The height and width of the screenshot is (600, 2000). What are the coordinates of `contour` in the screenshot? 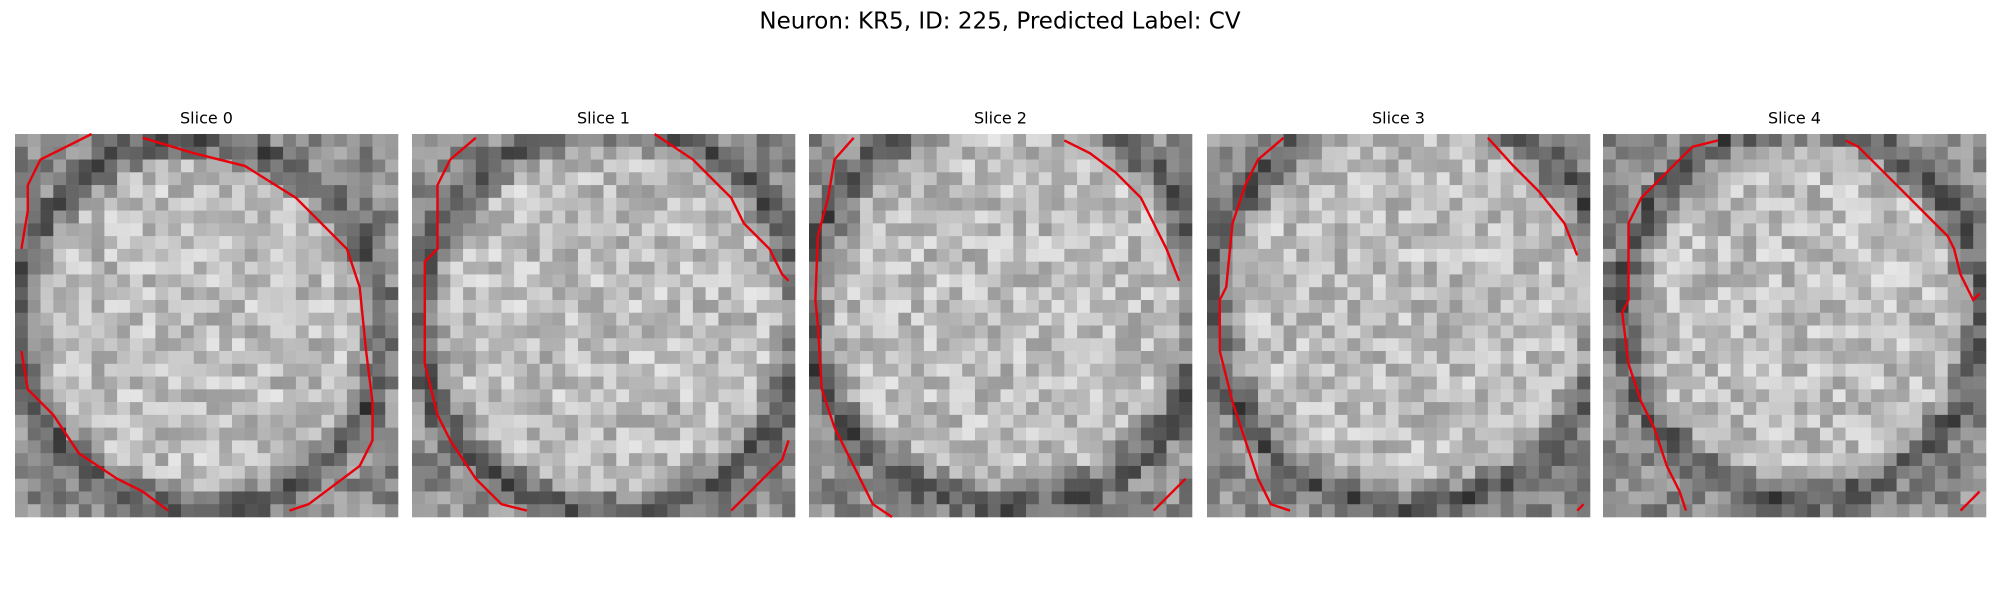 It's located at (1913, 221).